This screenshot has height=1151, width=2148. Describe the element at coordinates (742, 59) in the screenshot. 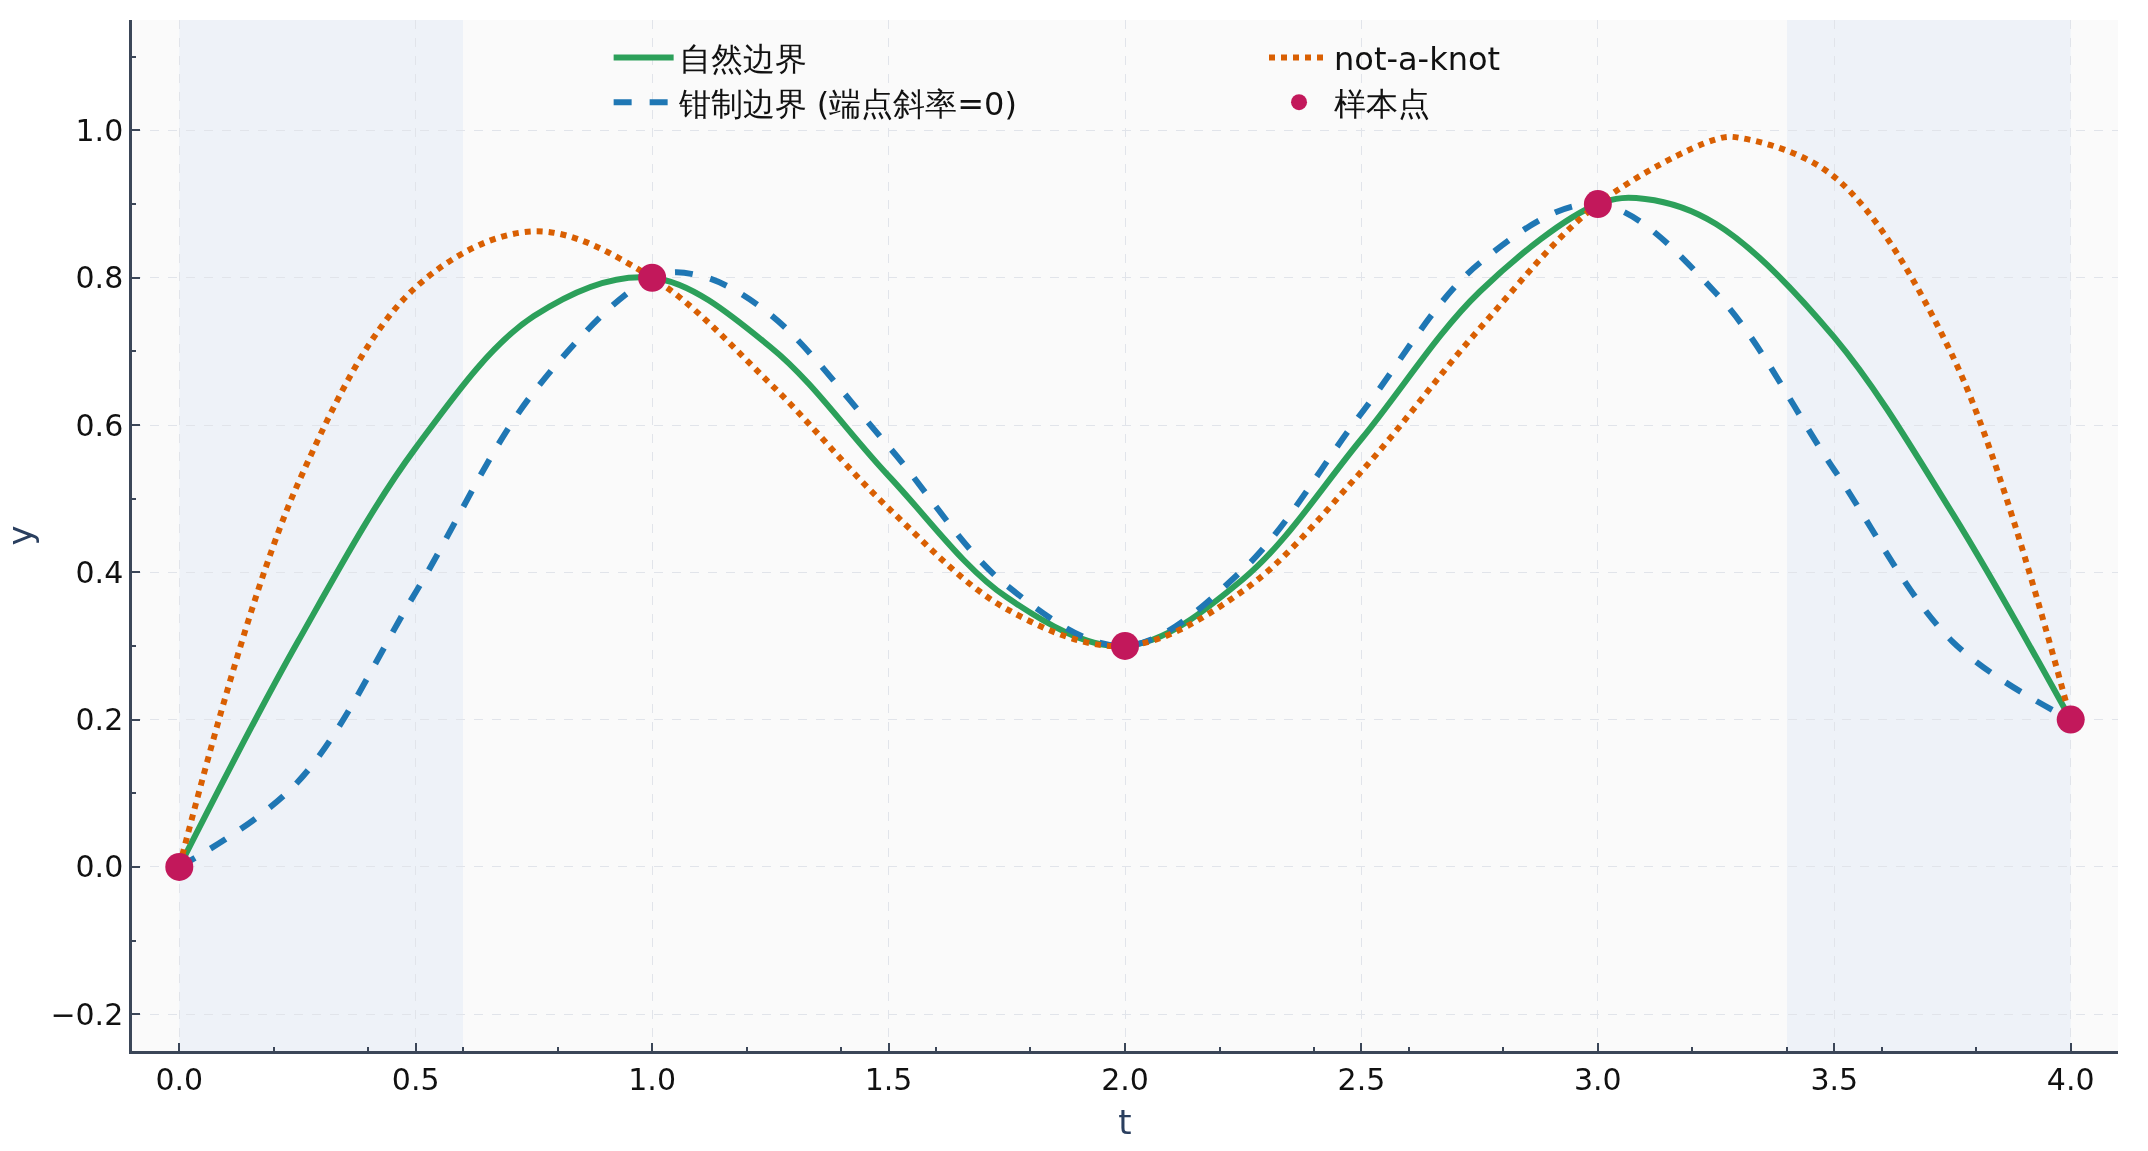

I see `legend-label: 自然边界` at that location.